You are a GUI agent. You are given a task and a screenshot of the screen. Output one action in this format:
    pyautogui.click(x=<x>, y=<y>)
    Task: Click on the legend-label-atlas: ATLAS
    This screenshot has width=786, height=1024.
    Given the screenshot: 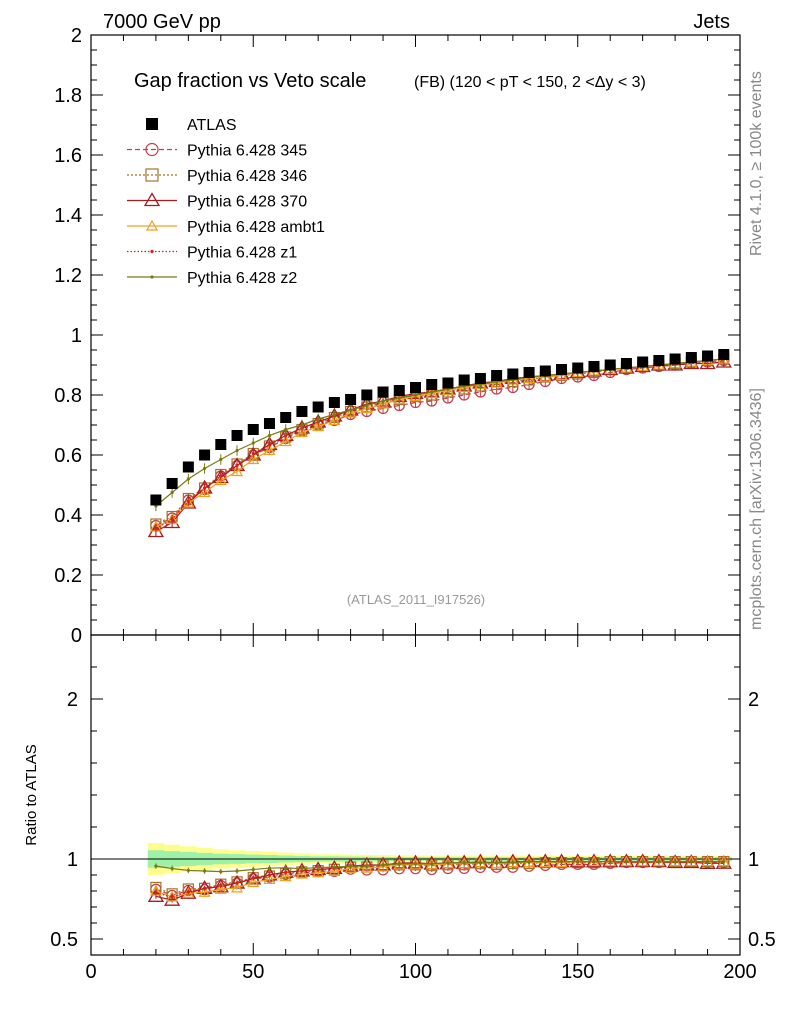 What is the action you would take?
    pyautogui.click(x=212, y=125)
    